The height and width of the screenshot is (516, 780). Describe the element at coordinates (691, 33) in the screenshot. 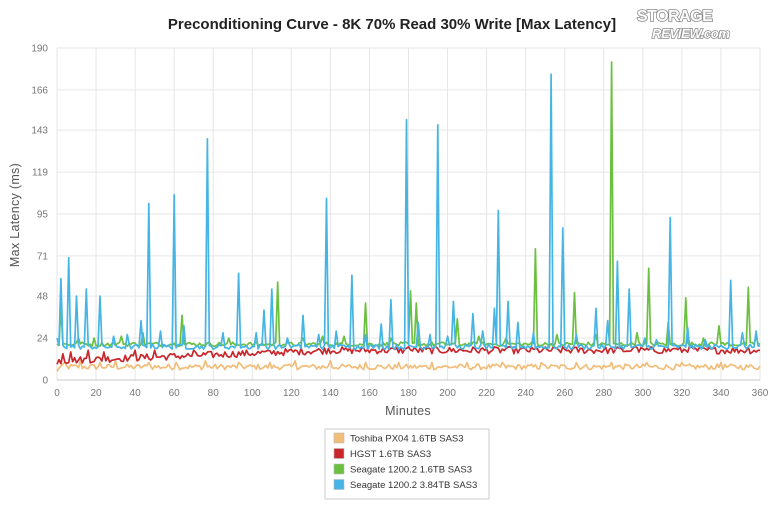

I see `logo-text-bottom: REVIEW.com` at that location.